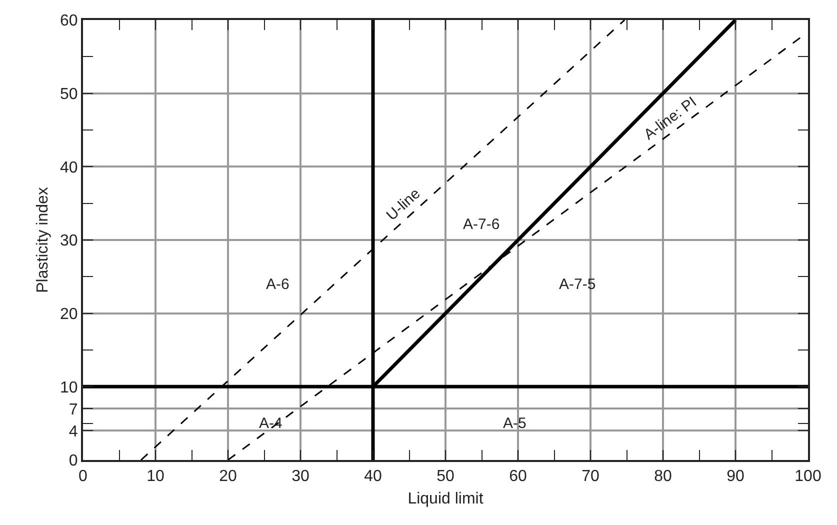 The height and width of the screenshot is (525, 837). What do you see at coordinates (518, 477) in the screenshot?
I see `x-tick-label: 60` at bounding box center [518, 477].